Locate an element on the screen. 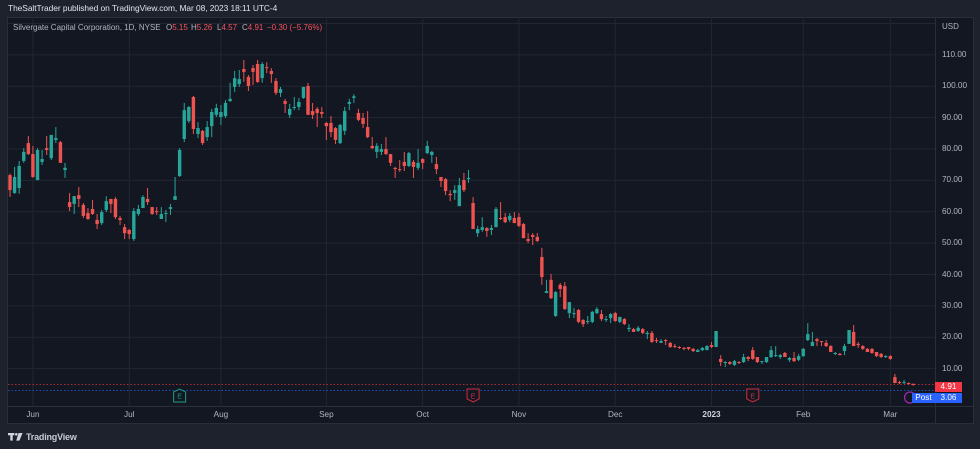 The height and width of the screenshot is (449, 980). legend-open-value: 5.15 is located at coordinates (180, 27).